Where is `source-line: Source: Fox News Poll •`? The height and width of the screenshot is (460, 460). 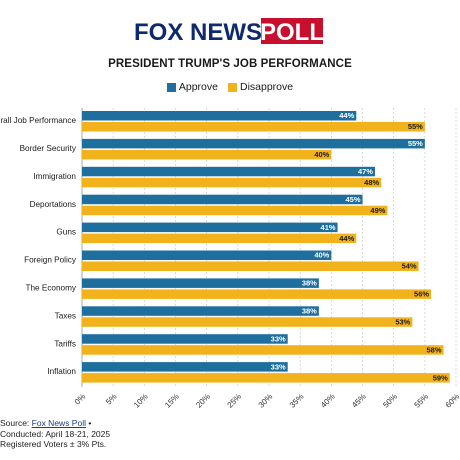 source-line: Source: Fox News Poll • is located at coordinates (55, 423).